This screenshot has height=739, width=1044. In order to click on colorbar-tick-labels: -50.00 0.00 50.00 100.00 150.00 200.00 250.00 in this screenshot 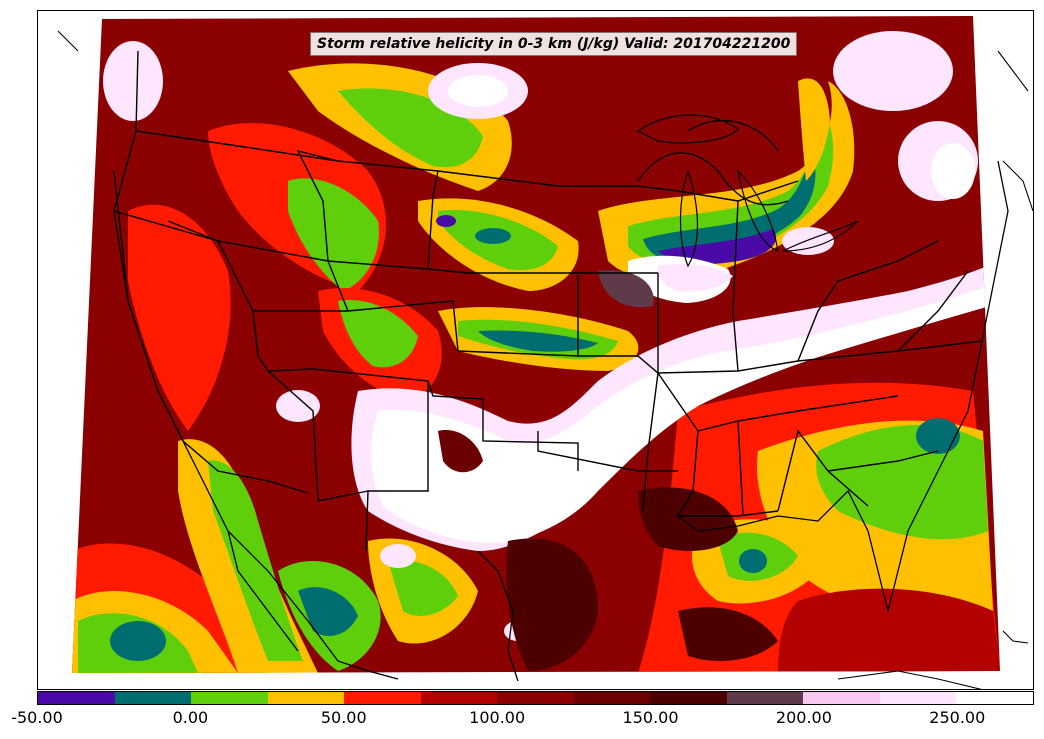, I will do `click(522, 720)`.